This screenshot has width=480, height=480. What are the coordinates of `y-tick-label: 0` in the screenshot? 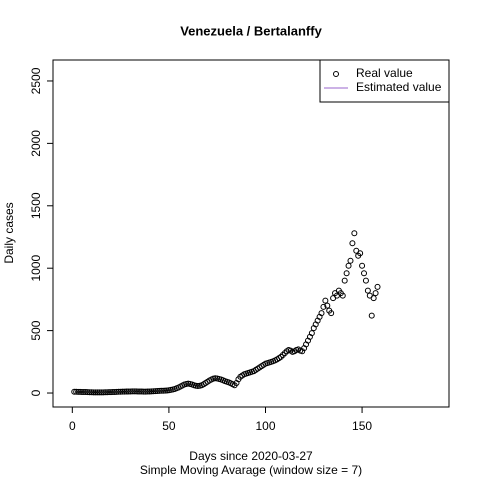 It's located at (36, 392).